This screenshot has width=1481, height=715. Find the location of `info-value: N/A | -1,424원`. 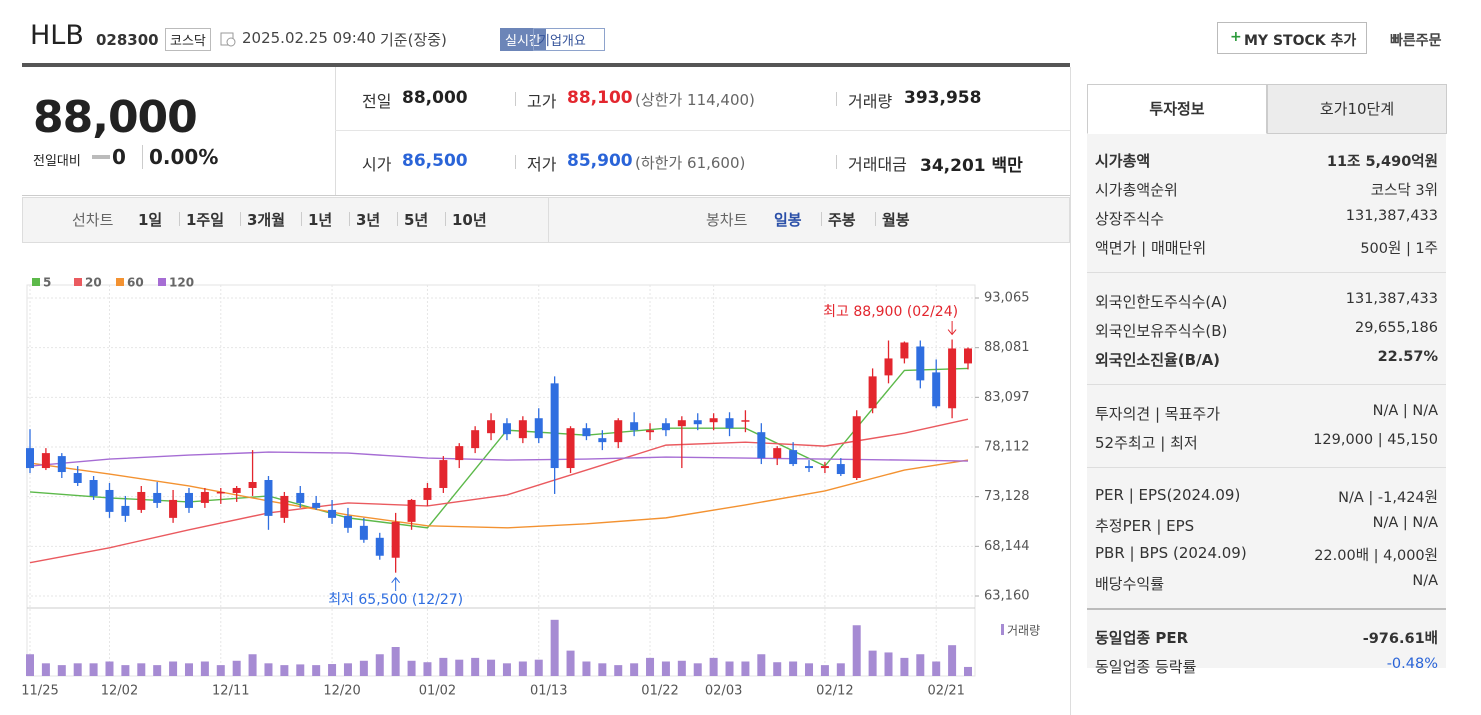

info-value: N/A | -1,424원 is located at coordinates (1388, 498).